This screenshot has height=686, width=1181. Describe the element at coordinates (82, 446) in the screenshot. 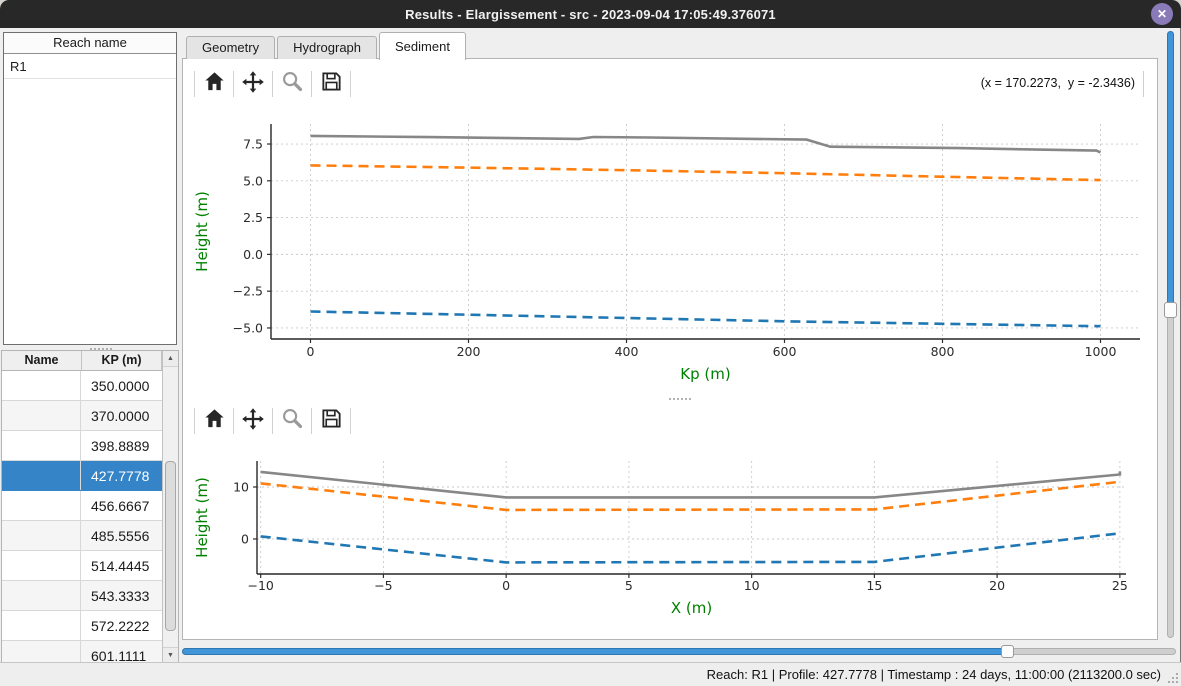

I see `profile-table-row: 398.8889` at that location.